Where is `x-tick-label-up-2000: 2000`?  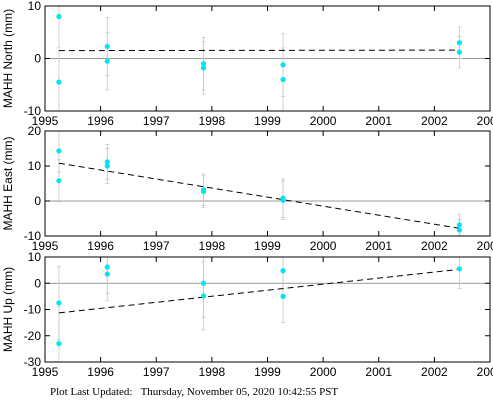 x-tick-label-up-2000: 2000 is located at coordinates (323, 372).